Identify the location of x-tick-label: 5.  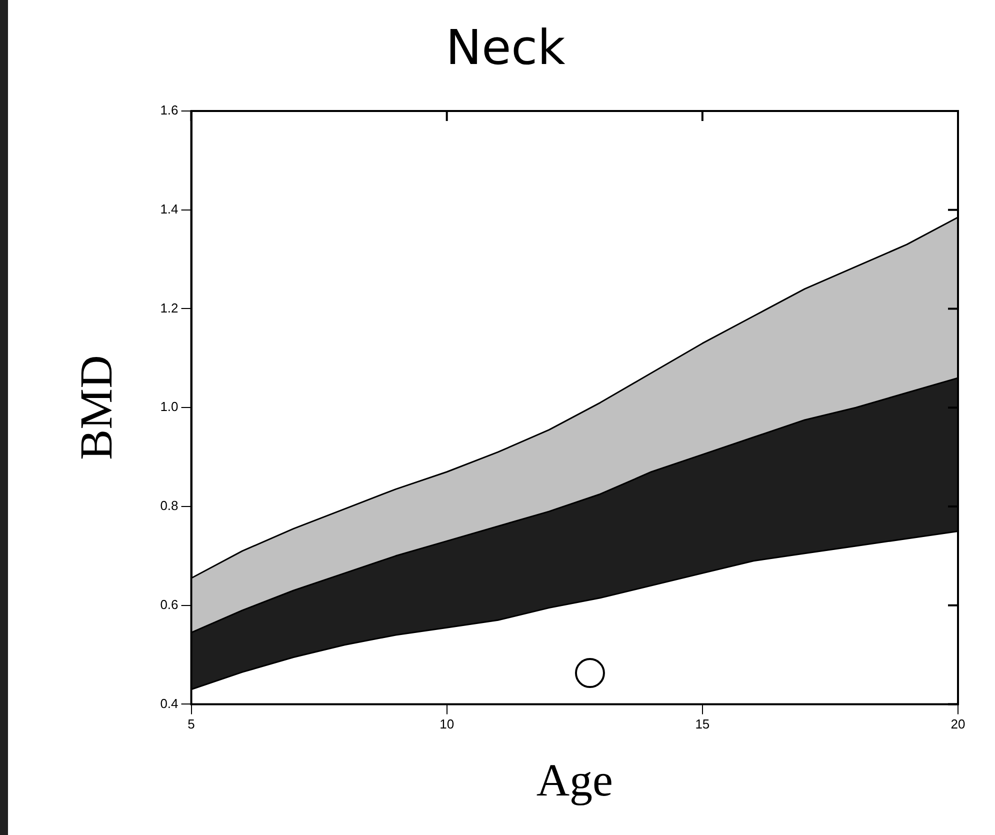
(191, 724).